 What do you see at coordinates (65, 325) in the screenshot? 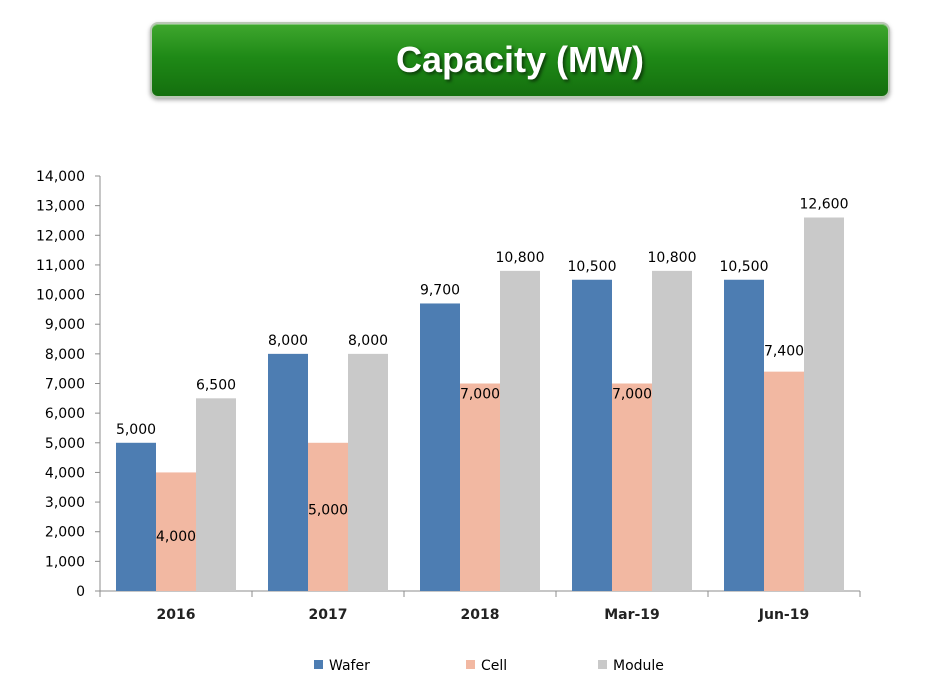
I see `y-tick-label: 9,000` at bounding box center [65, 325].